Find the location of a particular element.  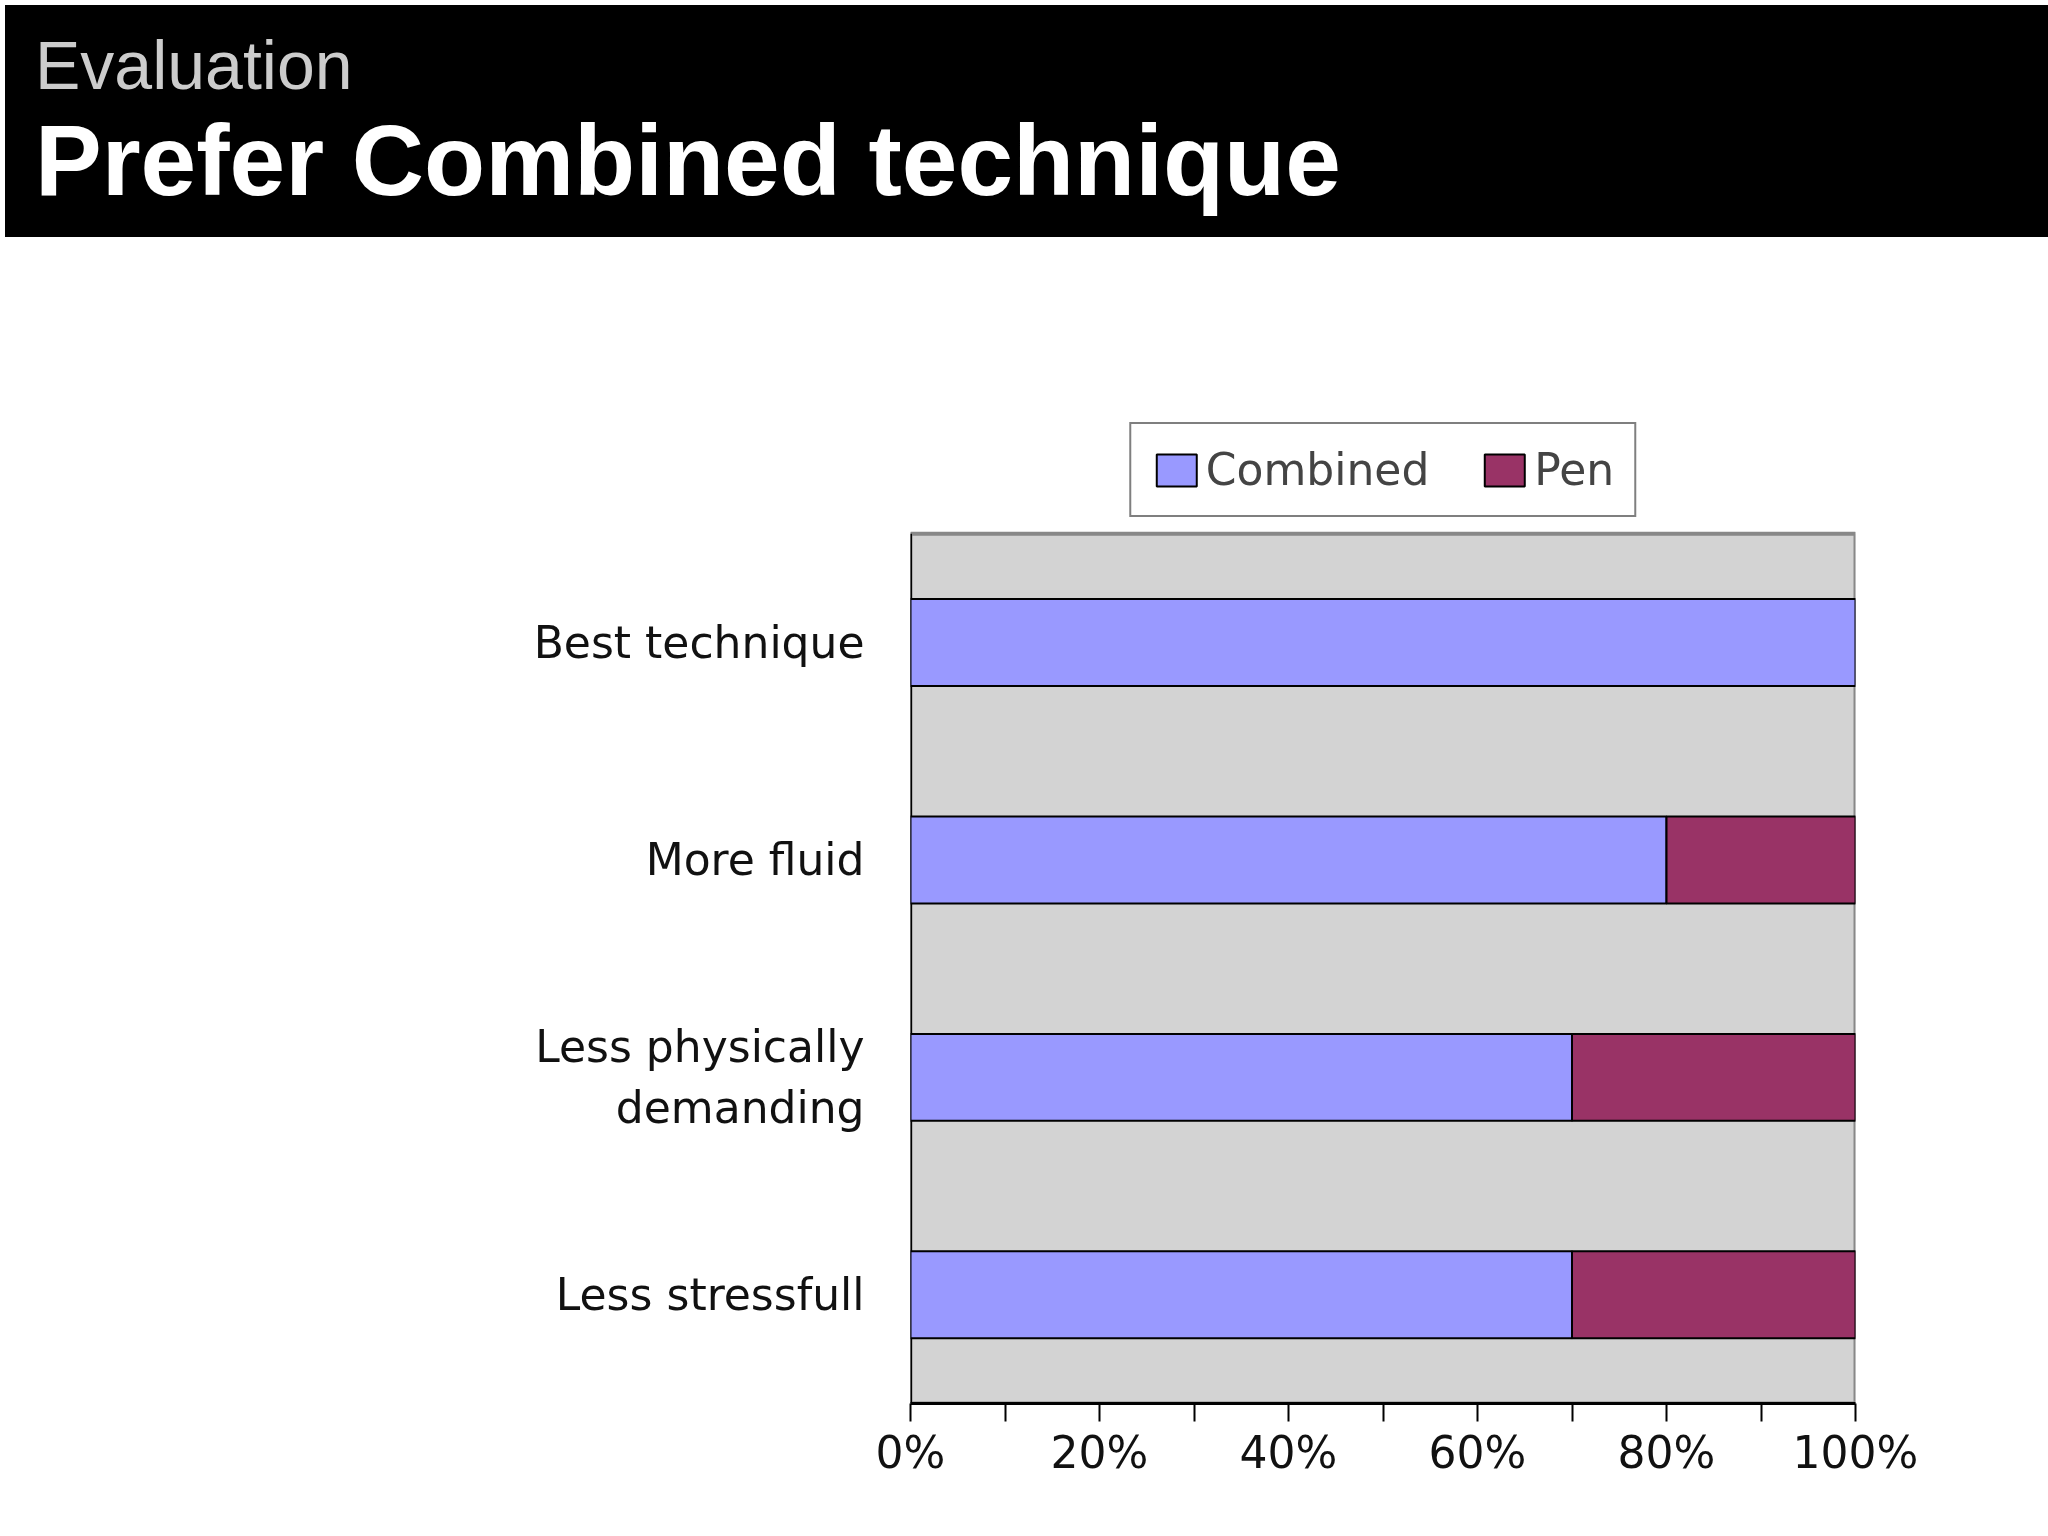

legend-label: Combined is located at coordinates (1317, 469).